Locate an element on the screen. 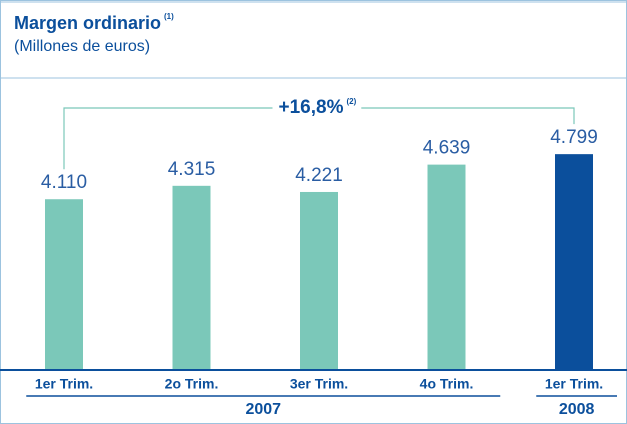  group-label: 2008 is located at coordinates (577, 409).